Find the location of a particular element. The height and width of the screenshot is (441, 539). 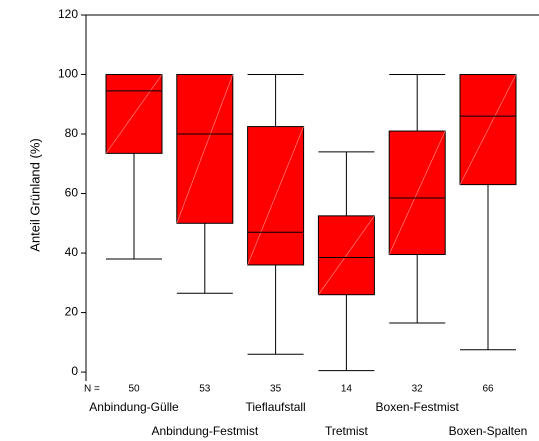

y-tick-label: 60 is located at coordinates (72, 193).